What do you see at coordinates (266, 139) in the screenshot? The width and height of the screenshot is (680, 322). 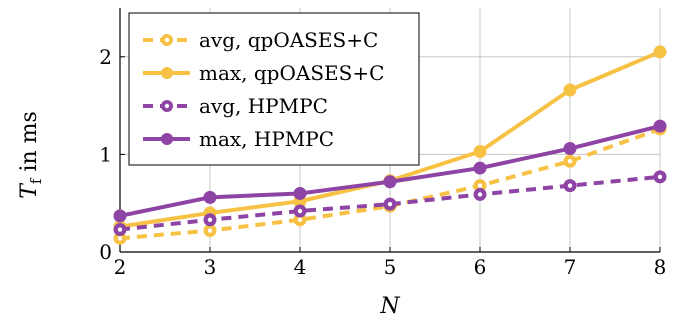 I see `legend-label: max, HPMPC` at bounding box center [266, 139].